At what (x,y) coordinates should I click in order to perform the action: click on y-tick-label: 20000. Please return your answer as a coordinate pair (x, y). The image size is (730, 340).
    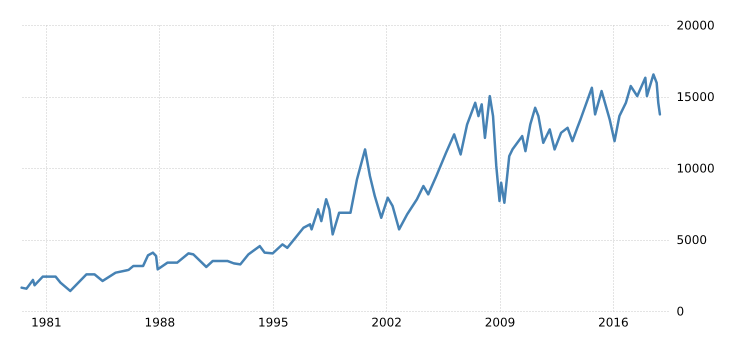
    Looking at the image, I should click on (695, 25).